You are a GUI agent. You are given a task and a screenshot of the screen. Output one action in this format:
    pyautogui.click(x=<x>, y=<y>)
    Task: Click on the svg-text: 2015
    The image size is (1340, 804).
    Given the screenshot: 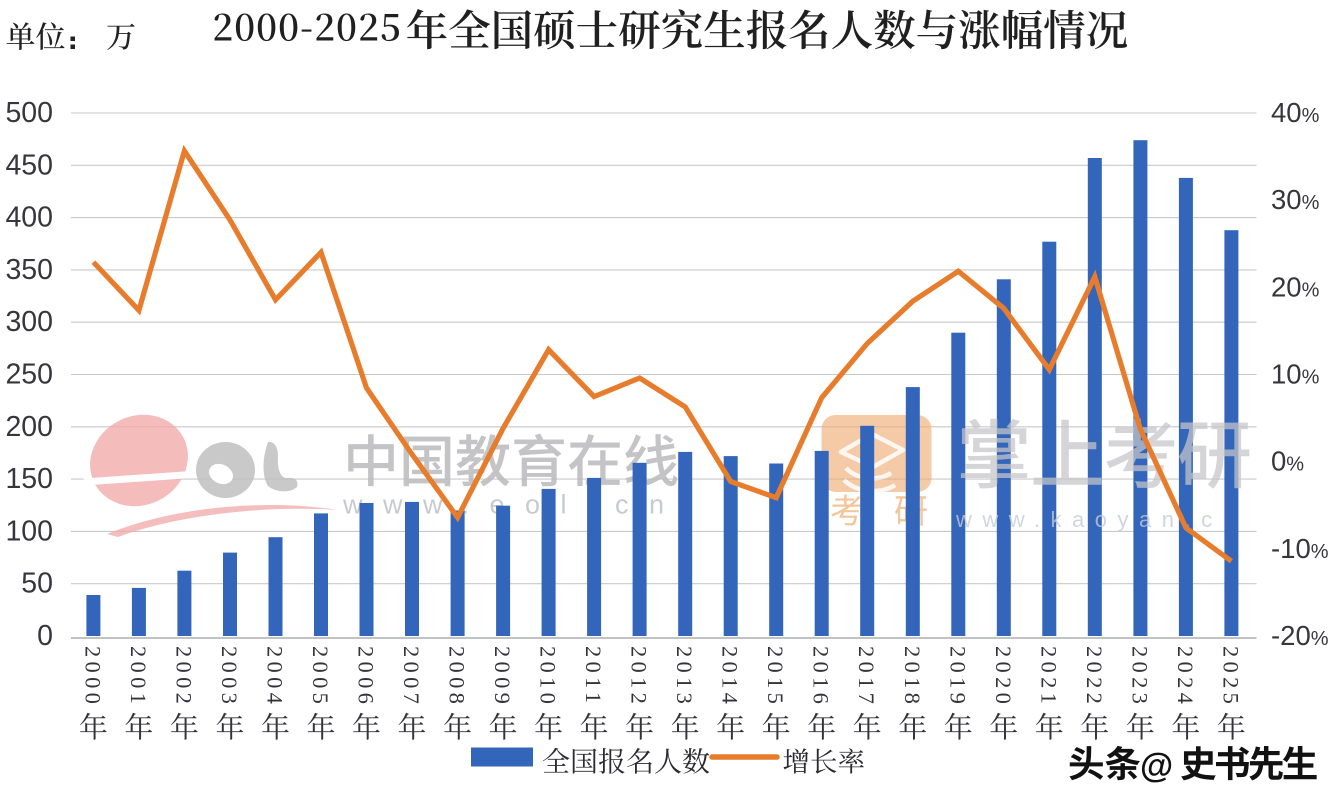 What is the action you would take?
    pyautogui.click(x=775, y=677)
    